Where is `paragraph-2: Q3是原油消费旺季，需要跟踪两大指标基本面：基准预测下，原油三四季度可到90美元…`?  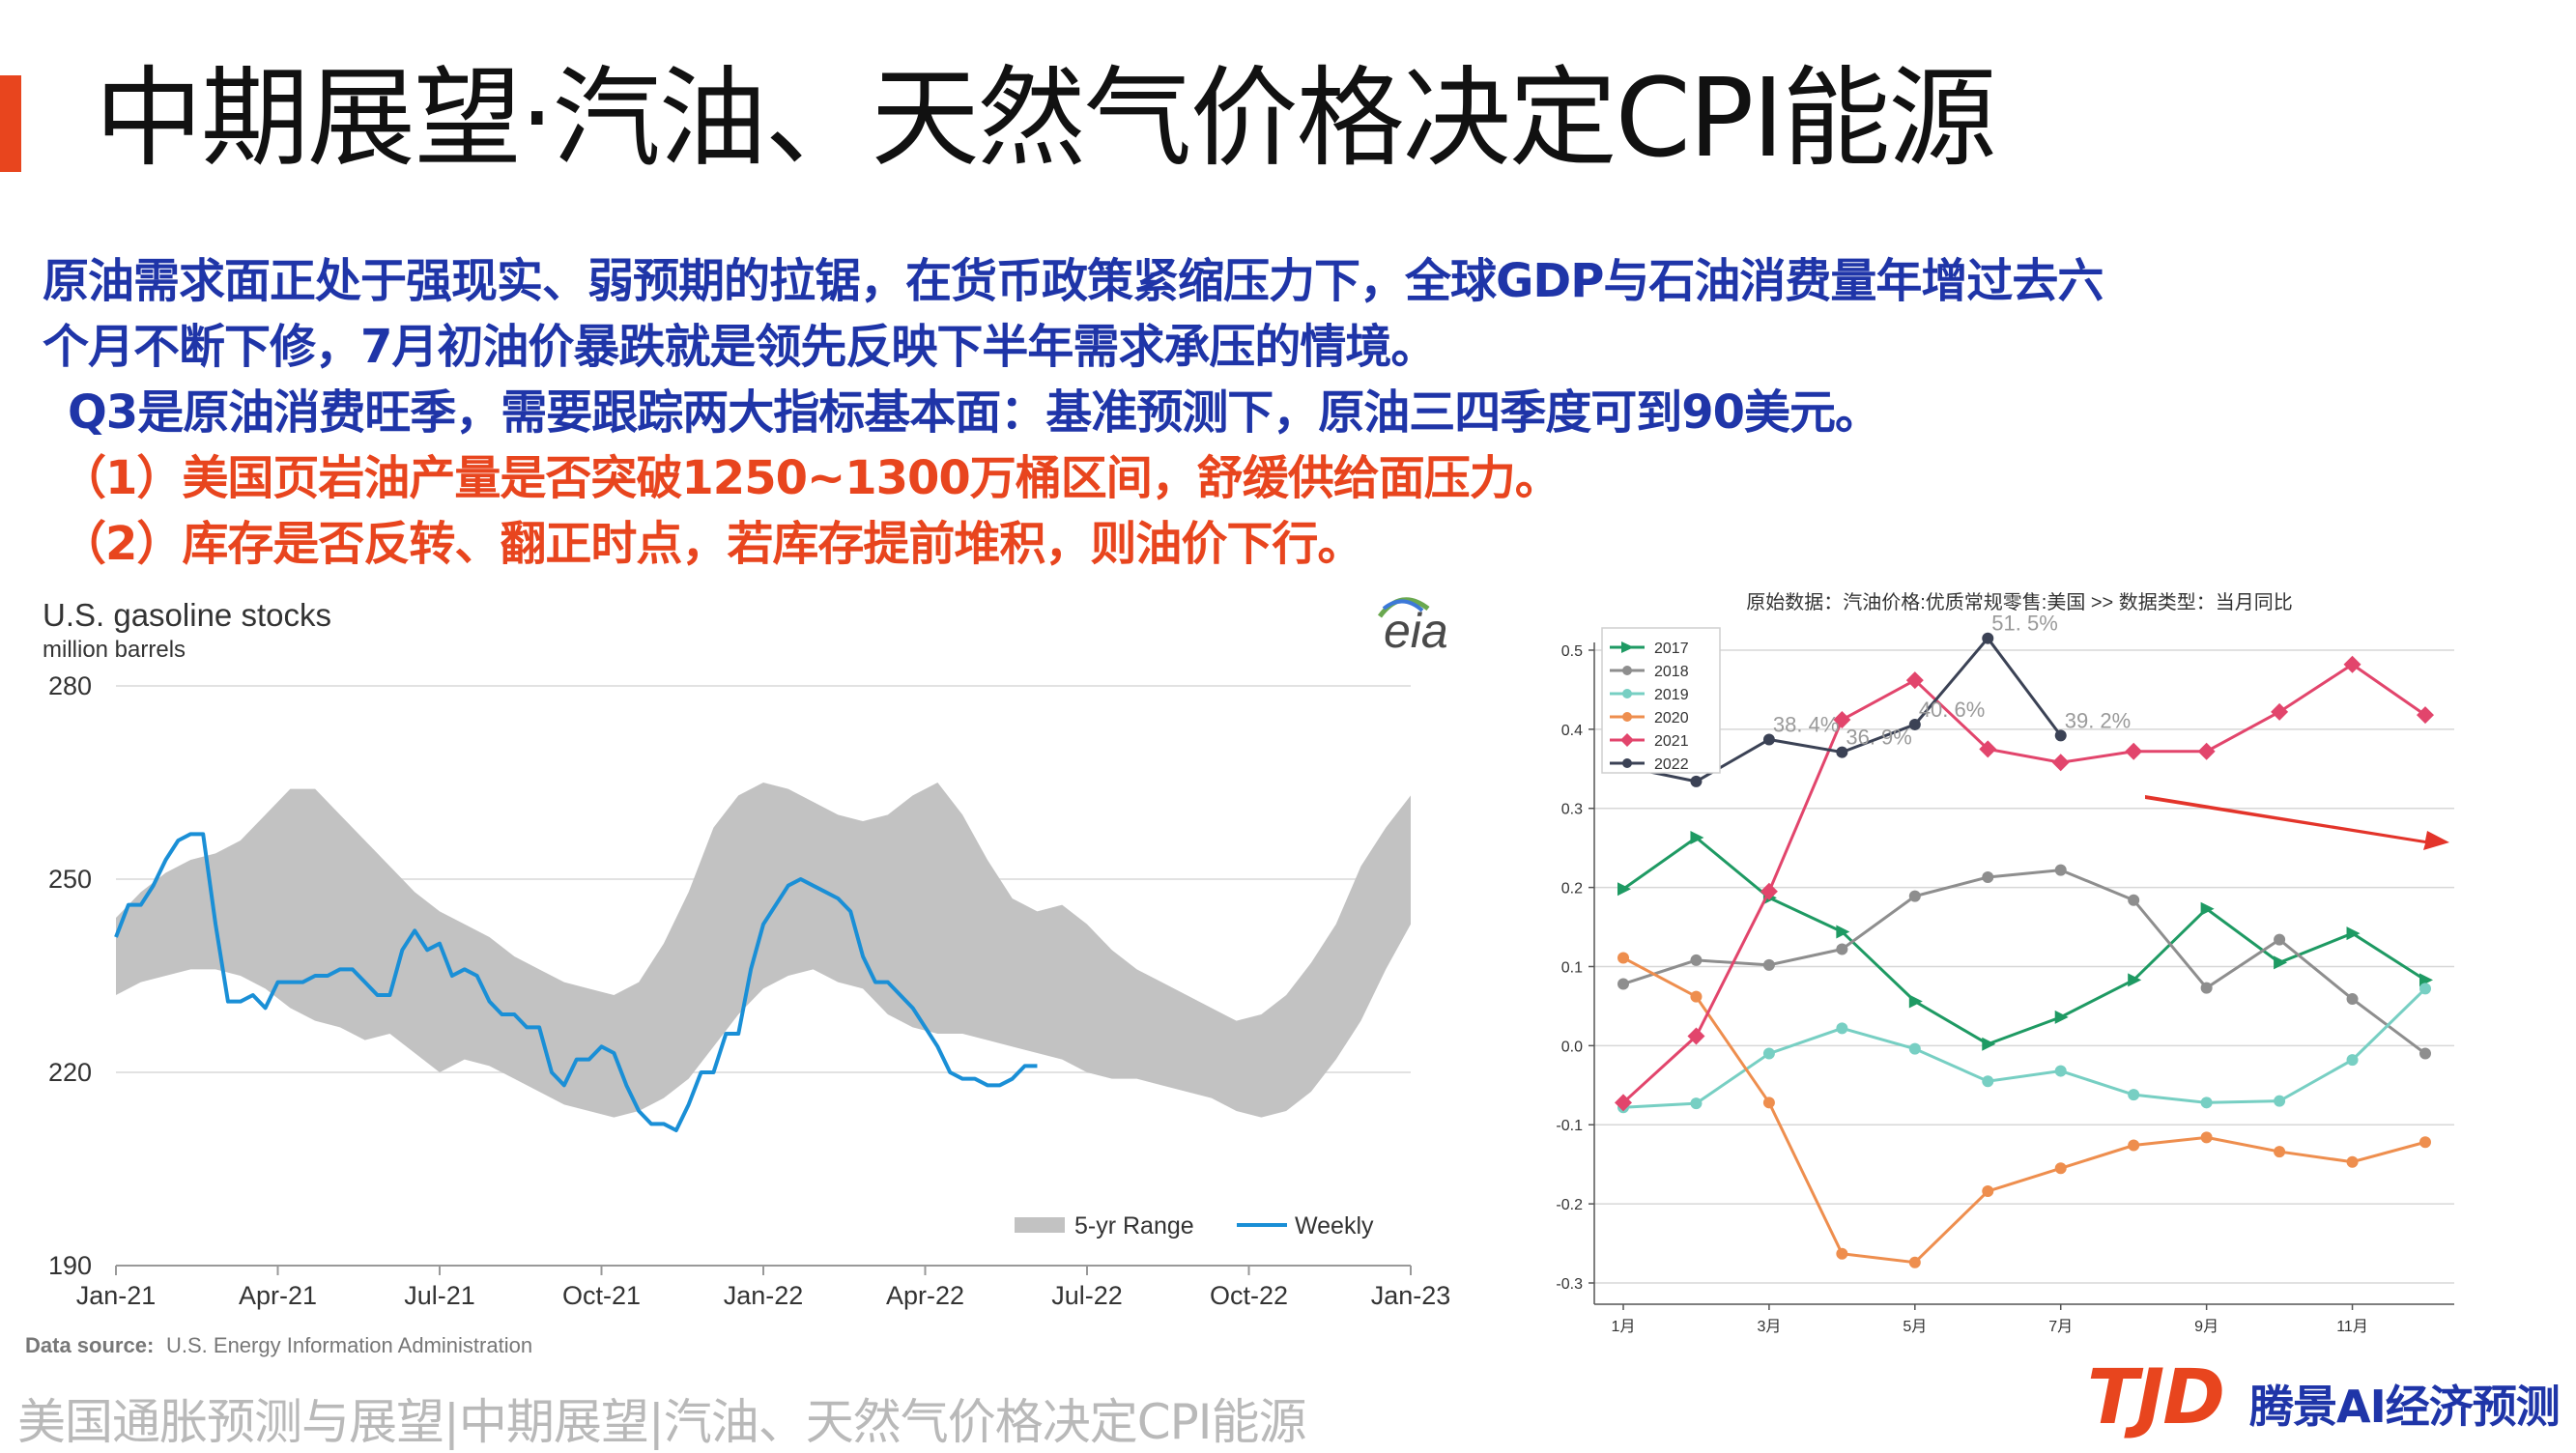
paragraph-2: Q3是原油消费旺季，需要跟踪两大指标基本面：基准预测下，原油三四季度可到90美元… is located at coordinates (975, 412).